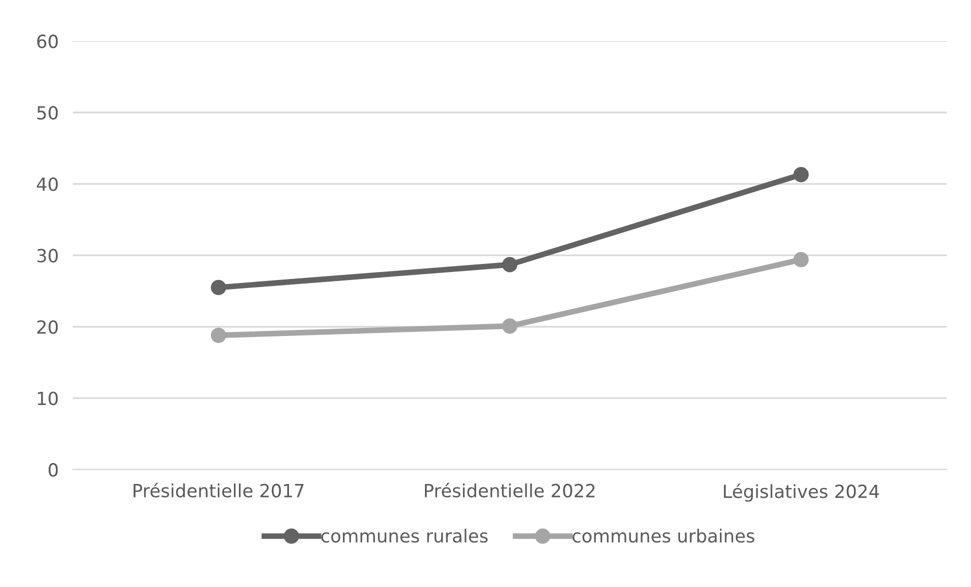  Describe the element at coordinates (47, 41) in the screenshot. I see `y-tick-label: 60` at that location.